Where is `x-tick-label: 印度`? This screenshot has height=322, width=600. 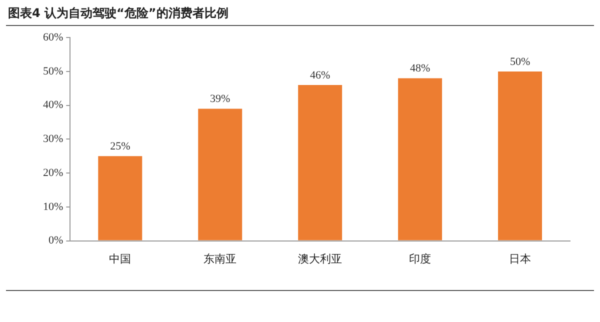
x-tick-label: 印度 is located at coordinates (420, 259).